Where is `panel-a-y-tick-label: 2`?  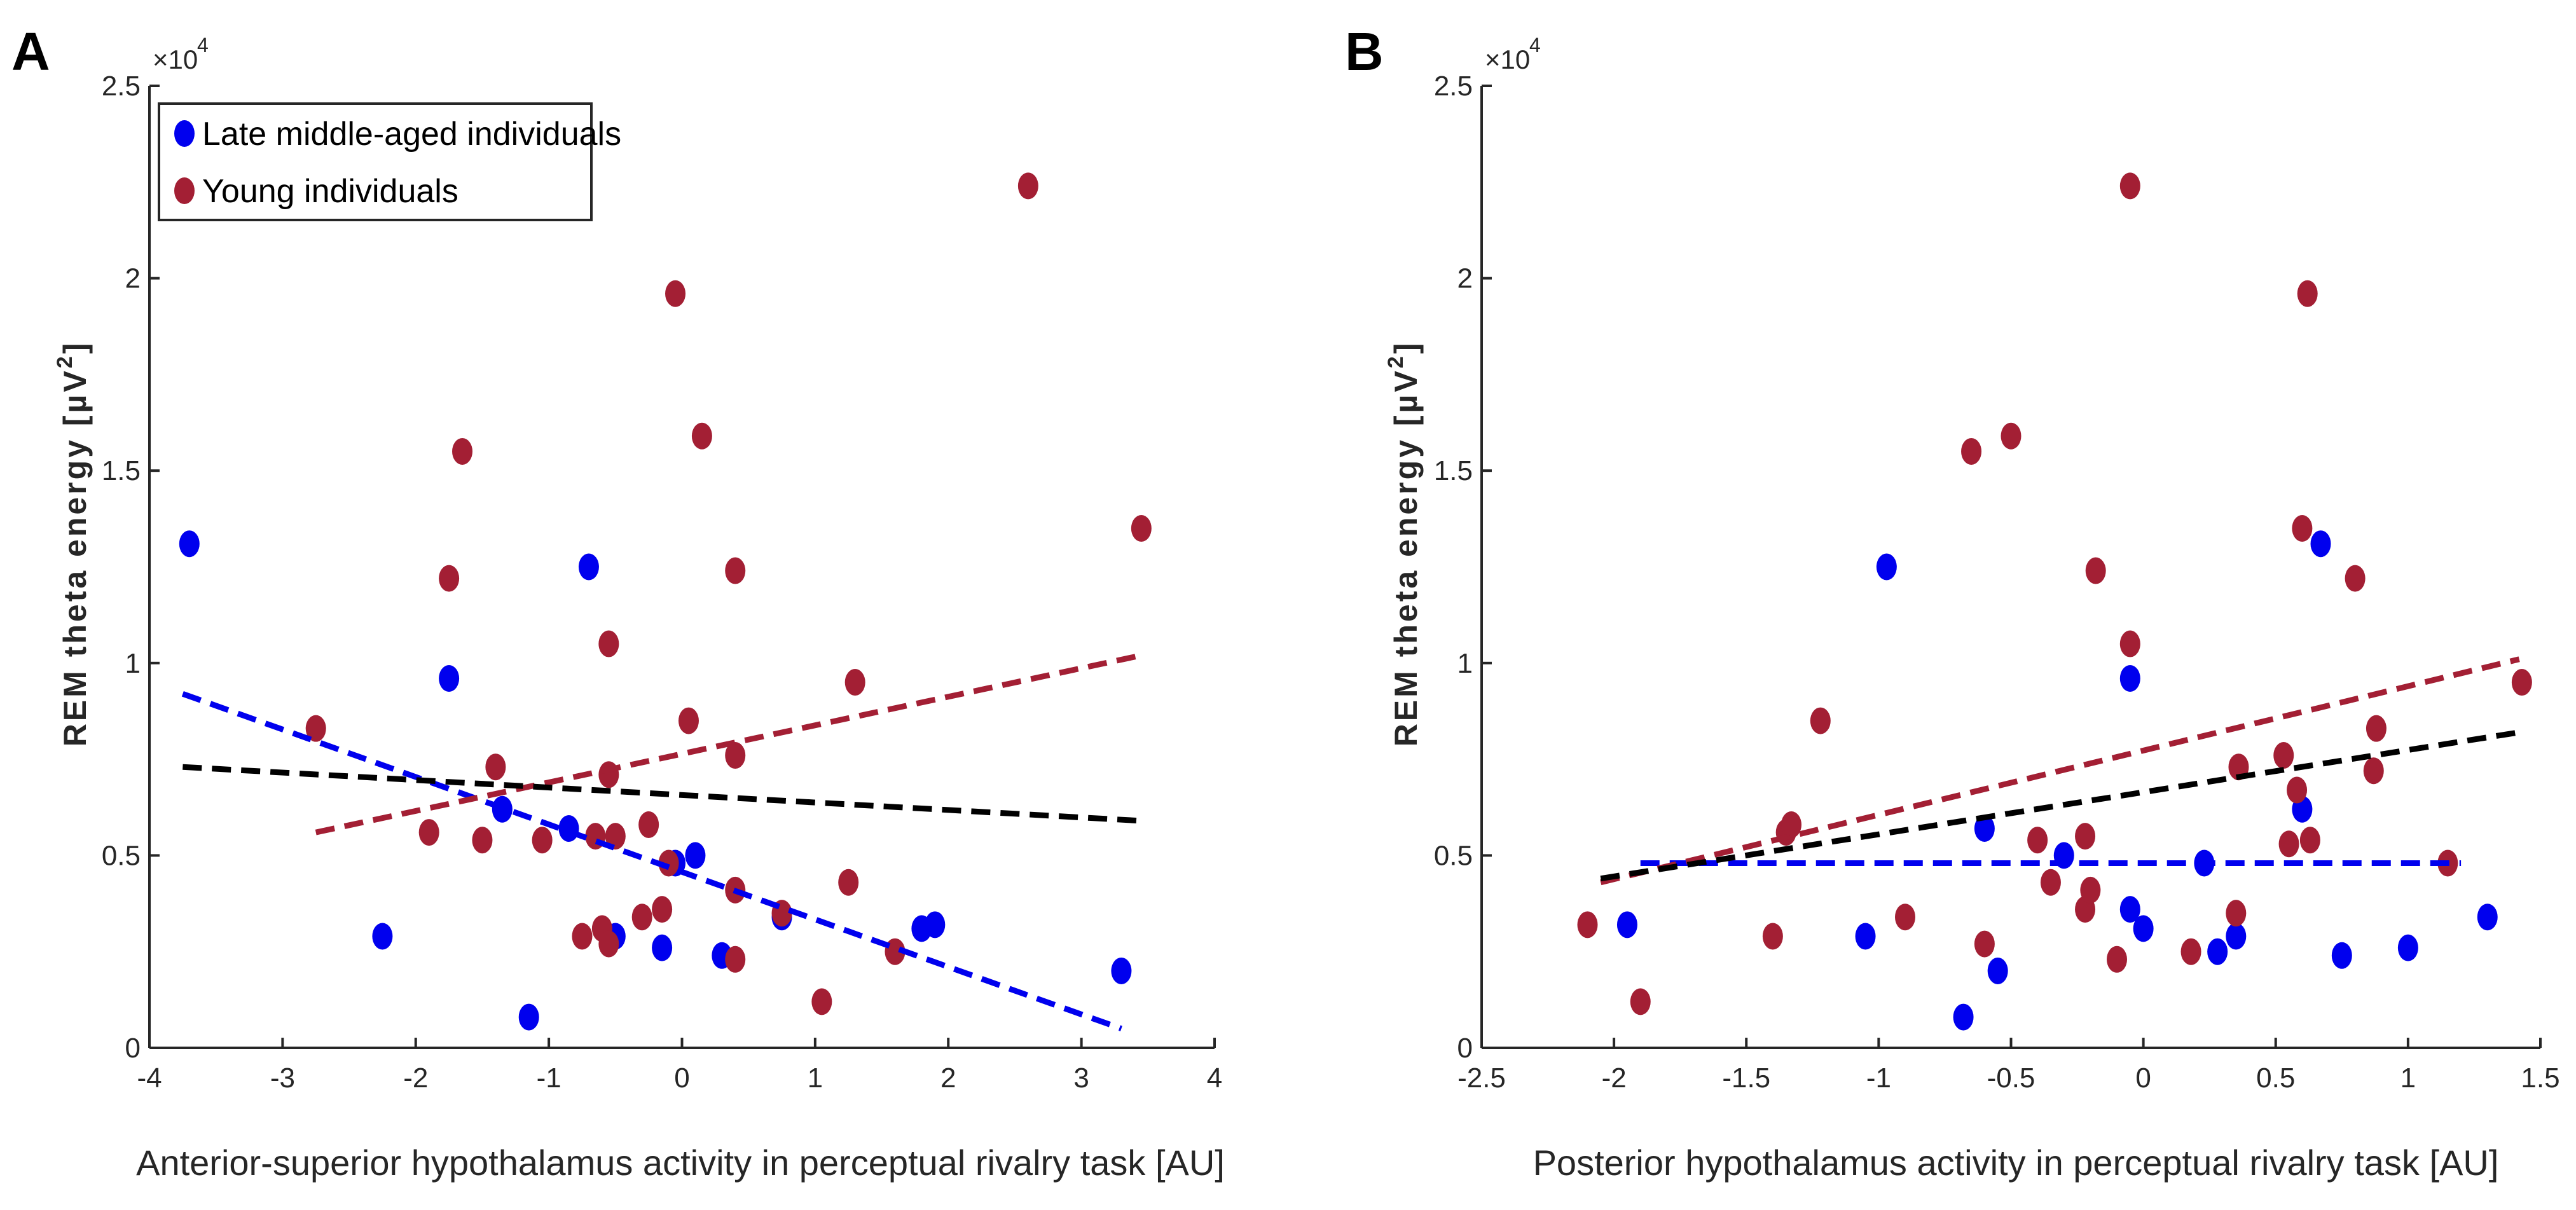 panel-a-y-tick-label: 2 is located at coordinates (133, 278).